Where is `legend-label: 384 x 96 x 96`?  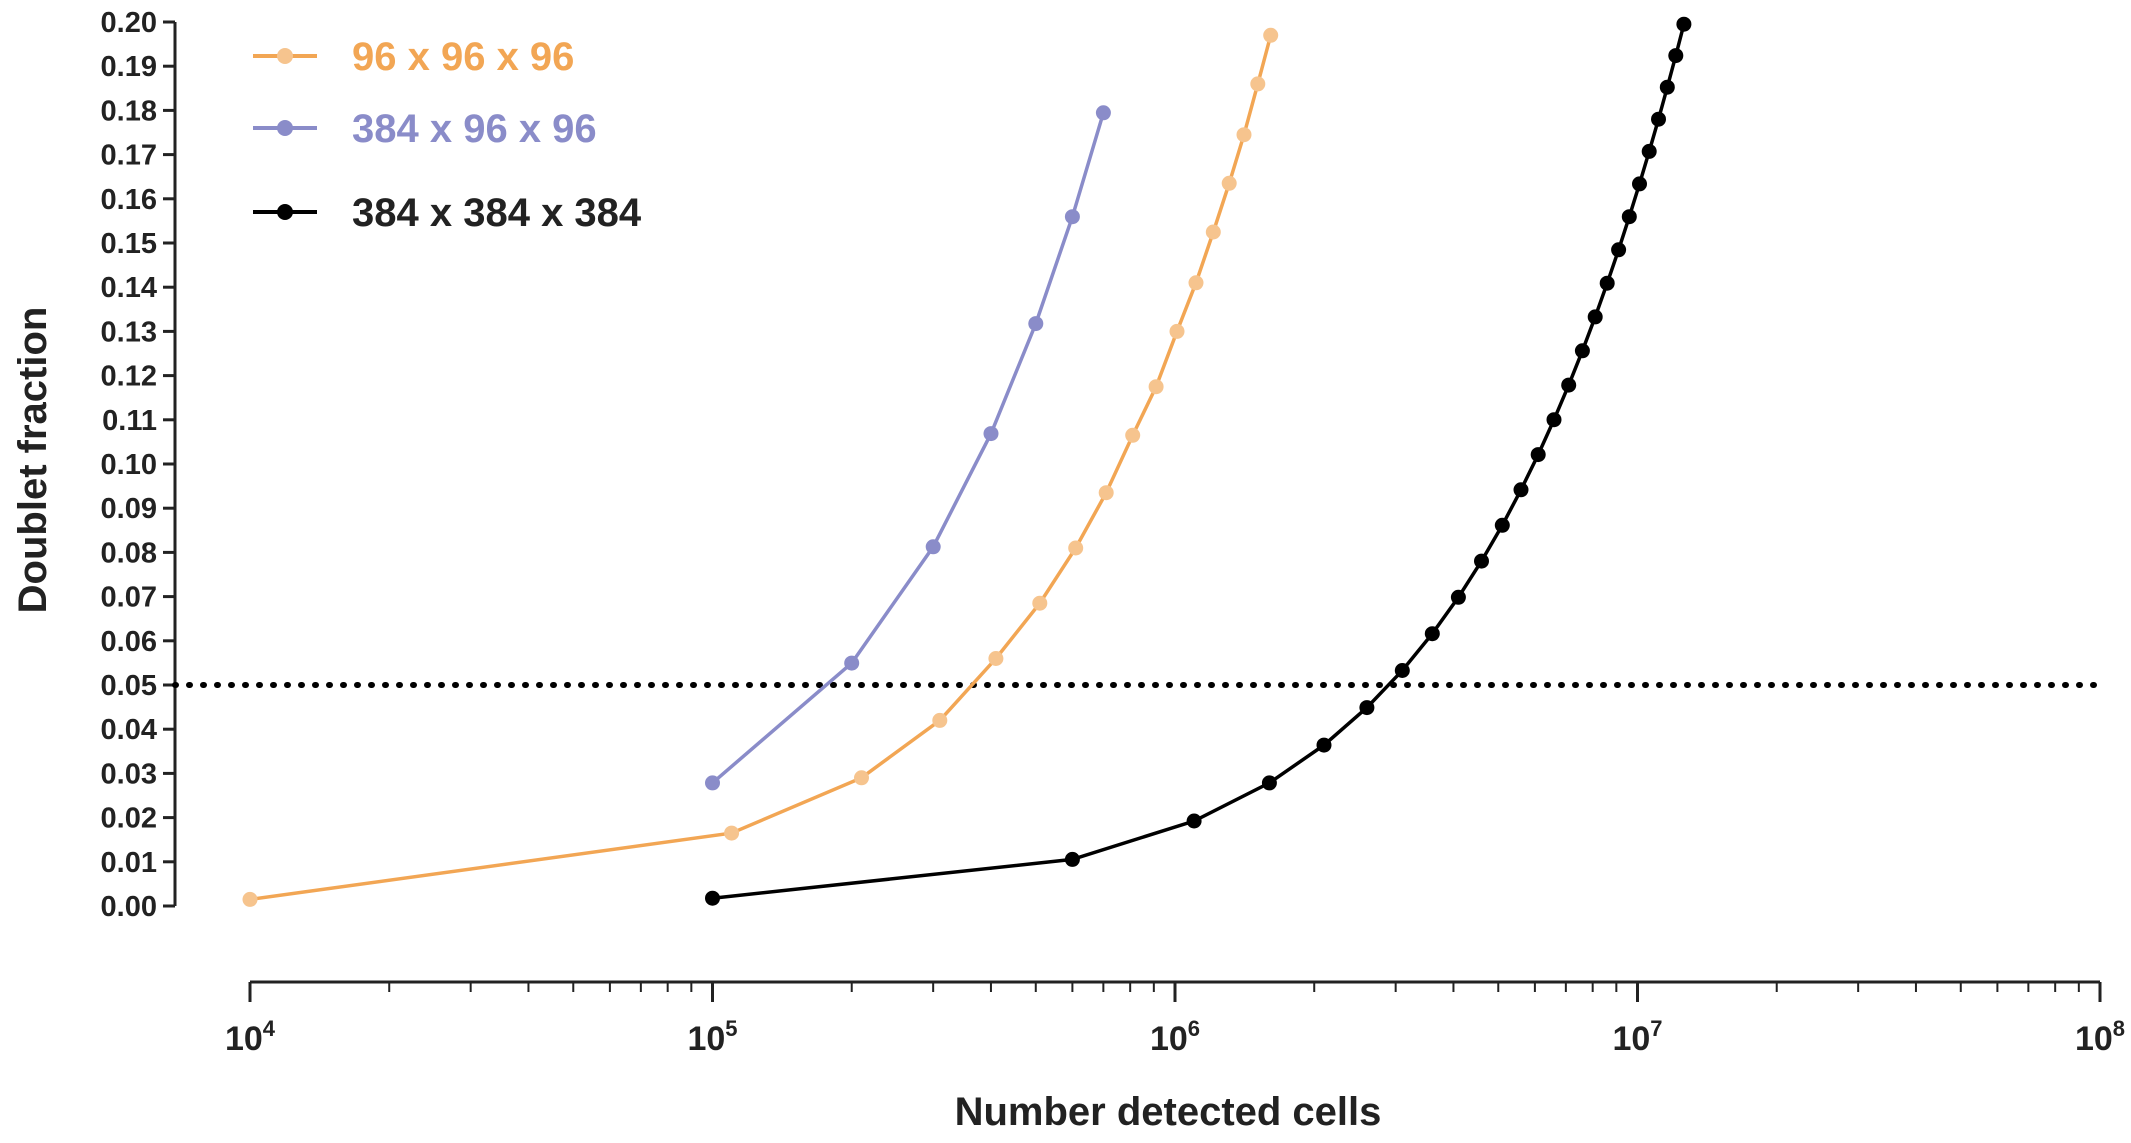
legend-label: 384 x 96 x 96 is located at coordinates (474, 129).